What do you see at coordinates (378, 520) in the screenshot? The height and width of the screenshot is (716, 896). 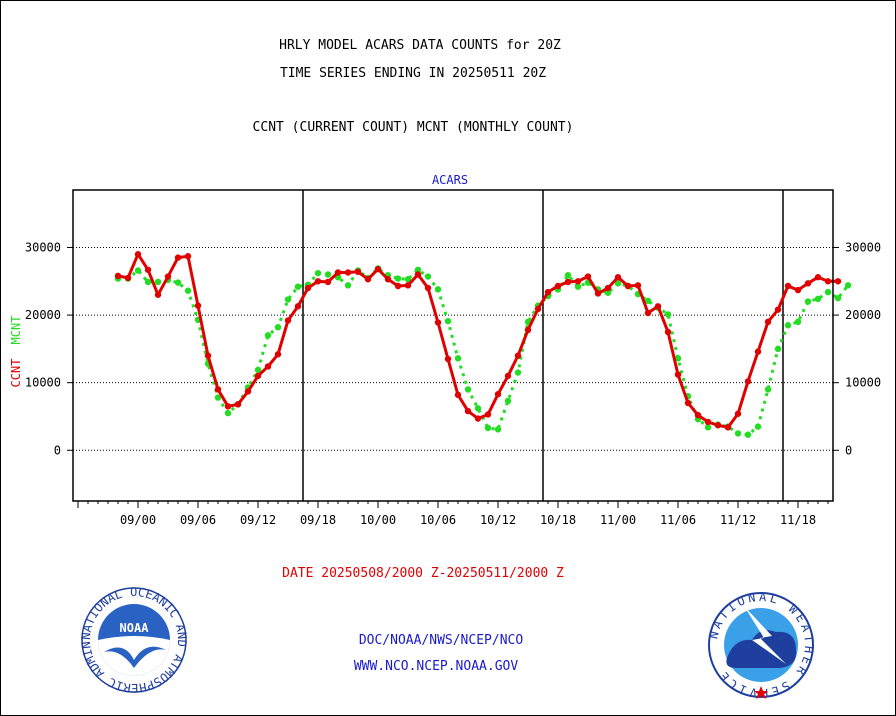 I see `x-tick-label: 10/00` at bounding box center [378, 520].